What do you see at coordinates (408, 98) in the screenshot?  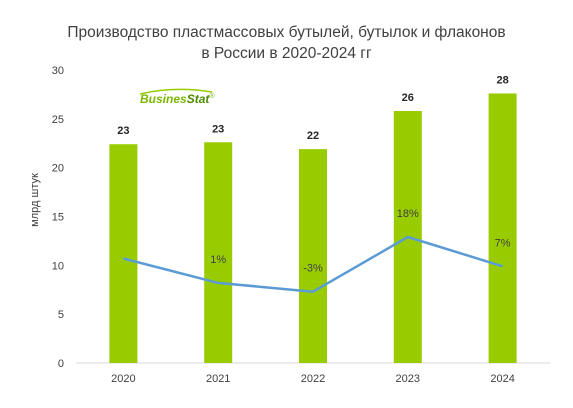 I see `bar-value-label: 26` at bounding box center [408, 98].